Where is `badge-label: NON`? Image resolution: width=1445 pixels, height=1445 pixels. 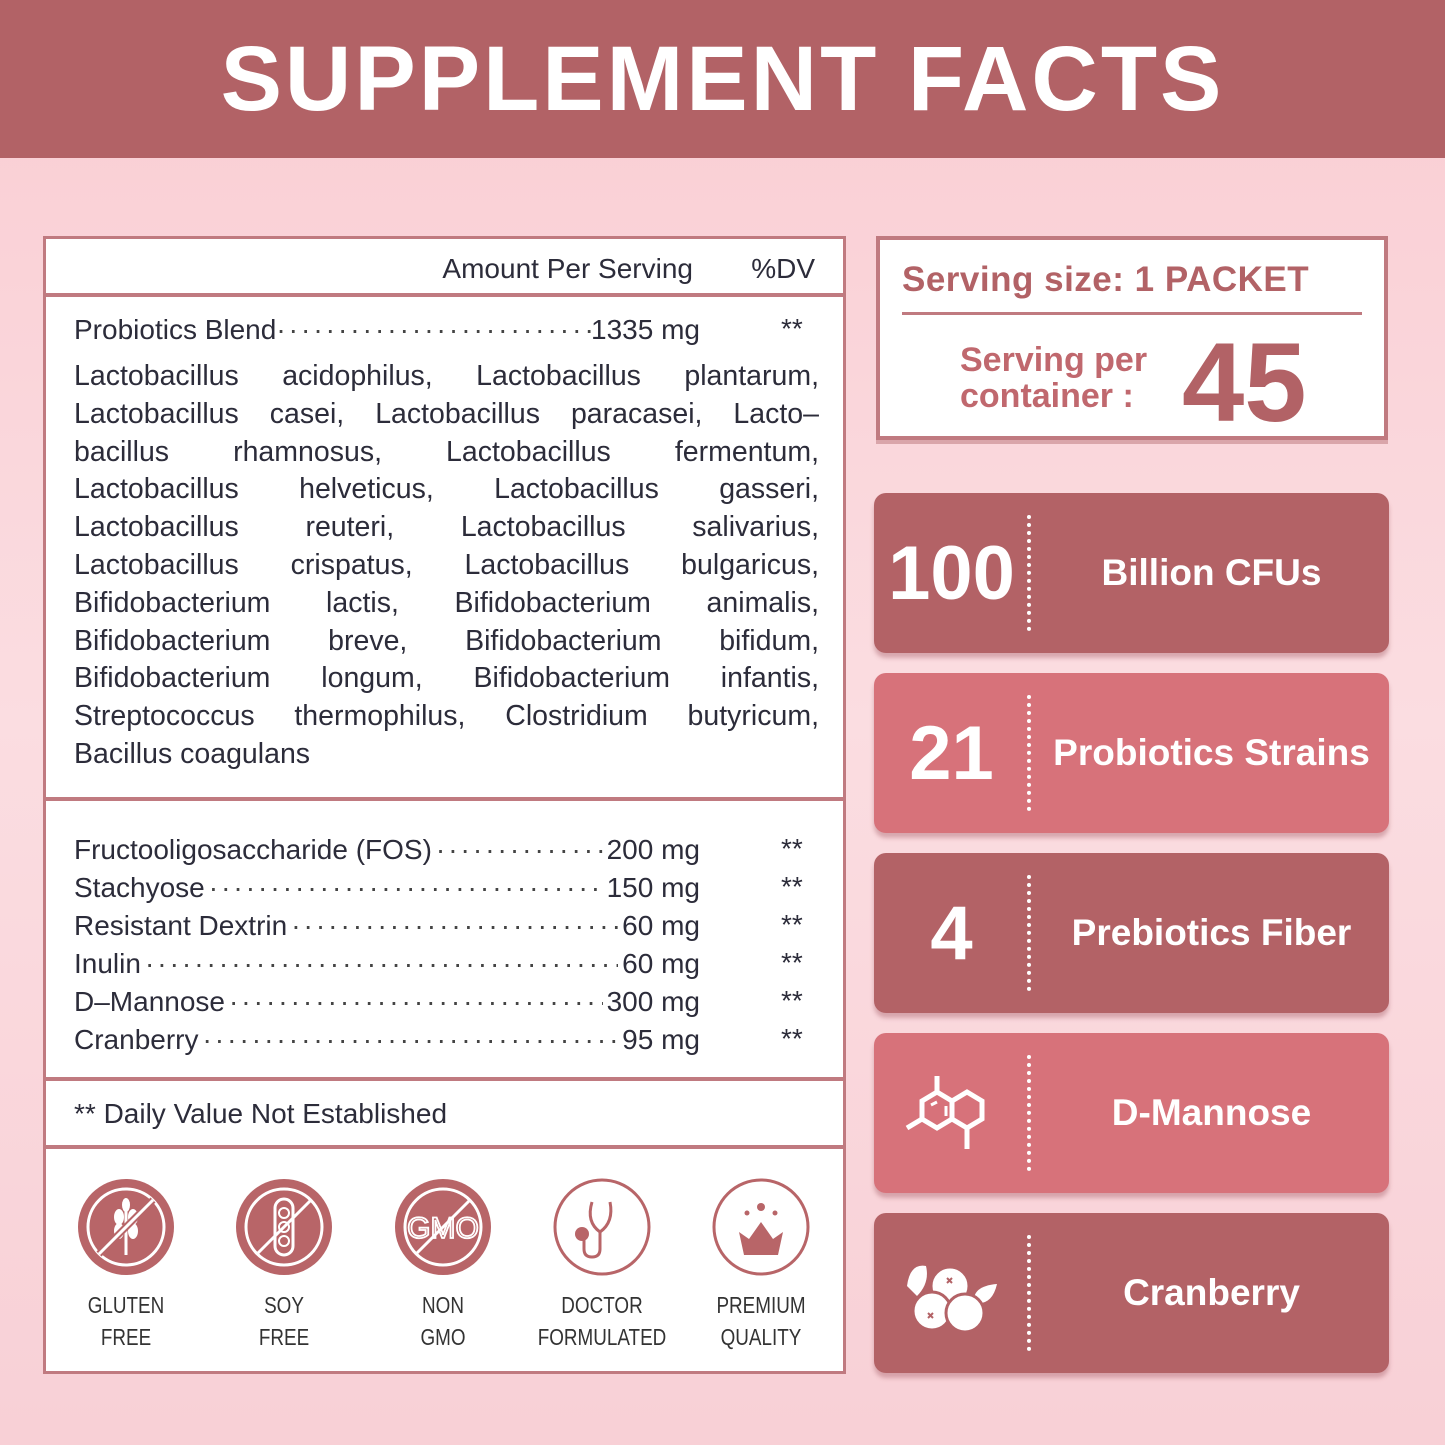
badge-label: NON is located at coordinates (443, 1305).